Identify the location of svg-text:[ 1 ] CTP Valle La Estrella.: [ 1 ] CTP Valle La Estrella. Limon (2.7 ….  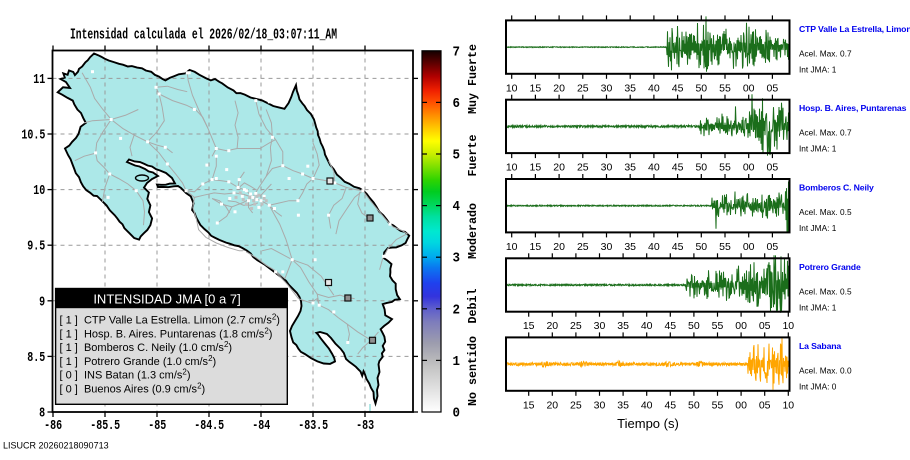
(170, 320).